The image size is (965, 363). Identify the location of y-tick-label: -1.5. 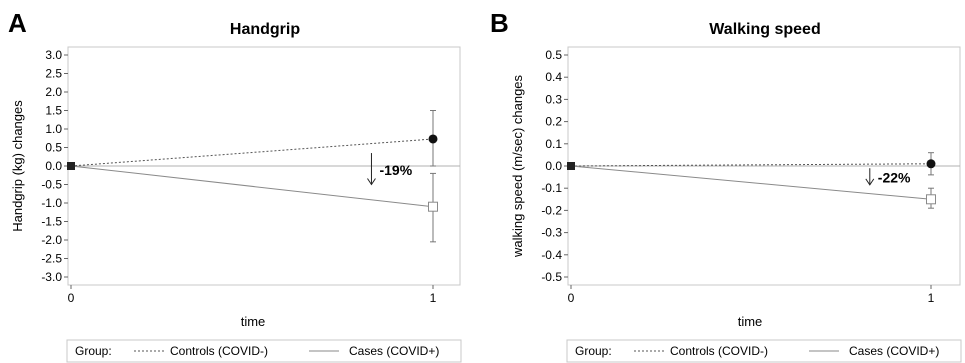
(51, 222).